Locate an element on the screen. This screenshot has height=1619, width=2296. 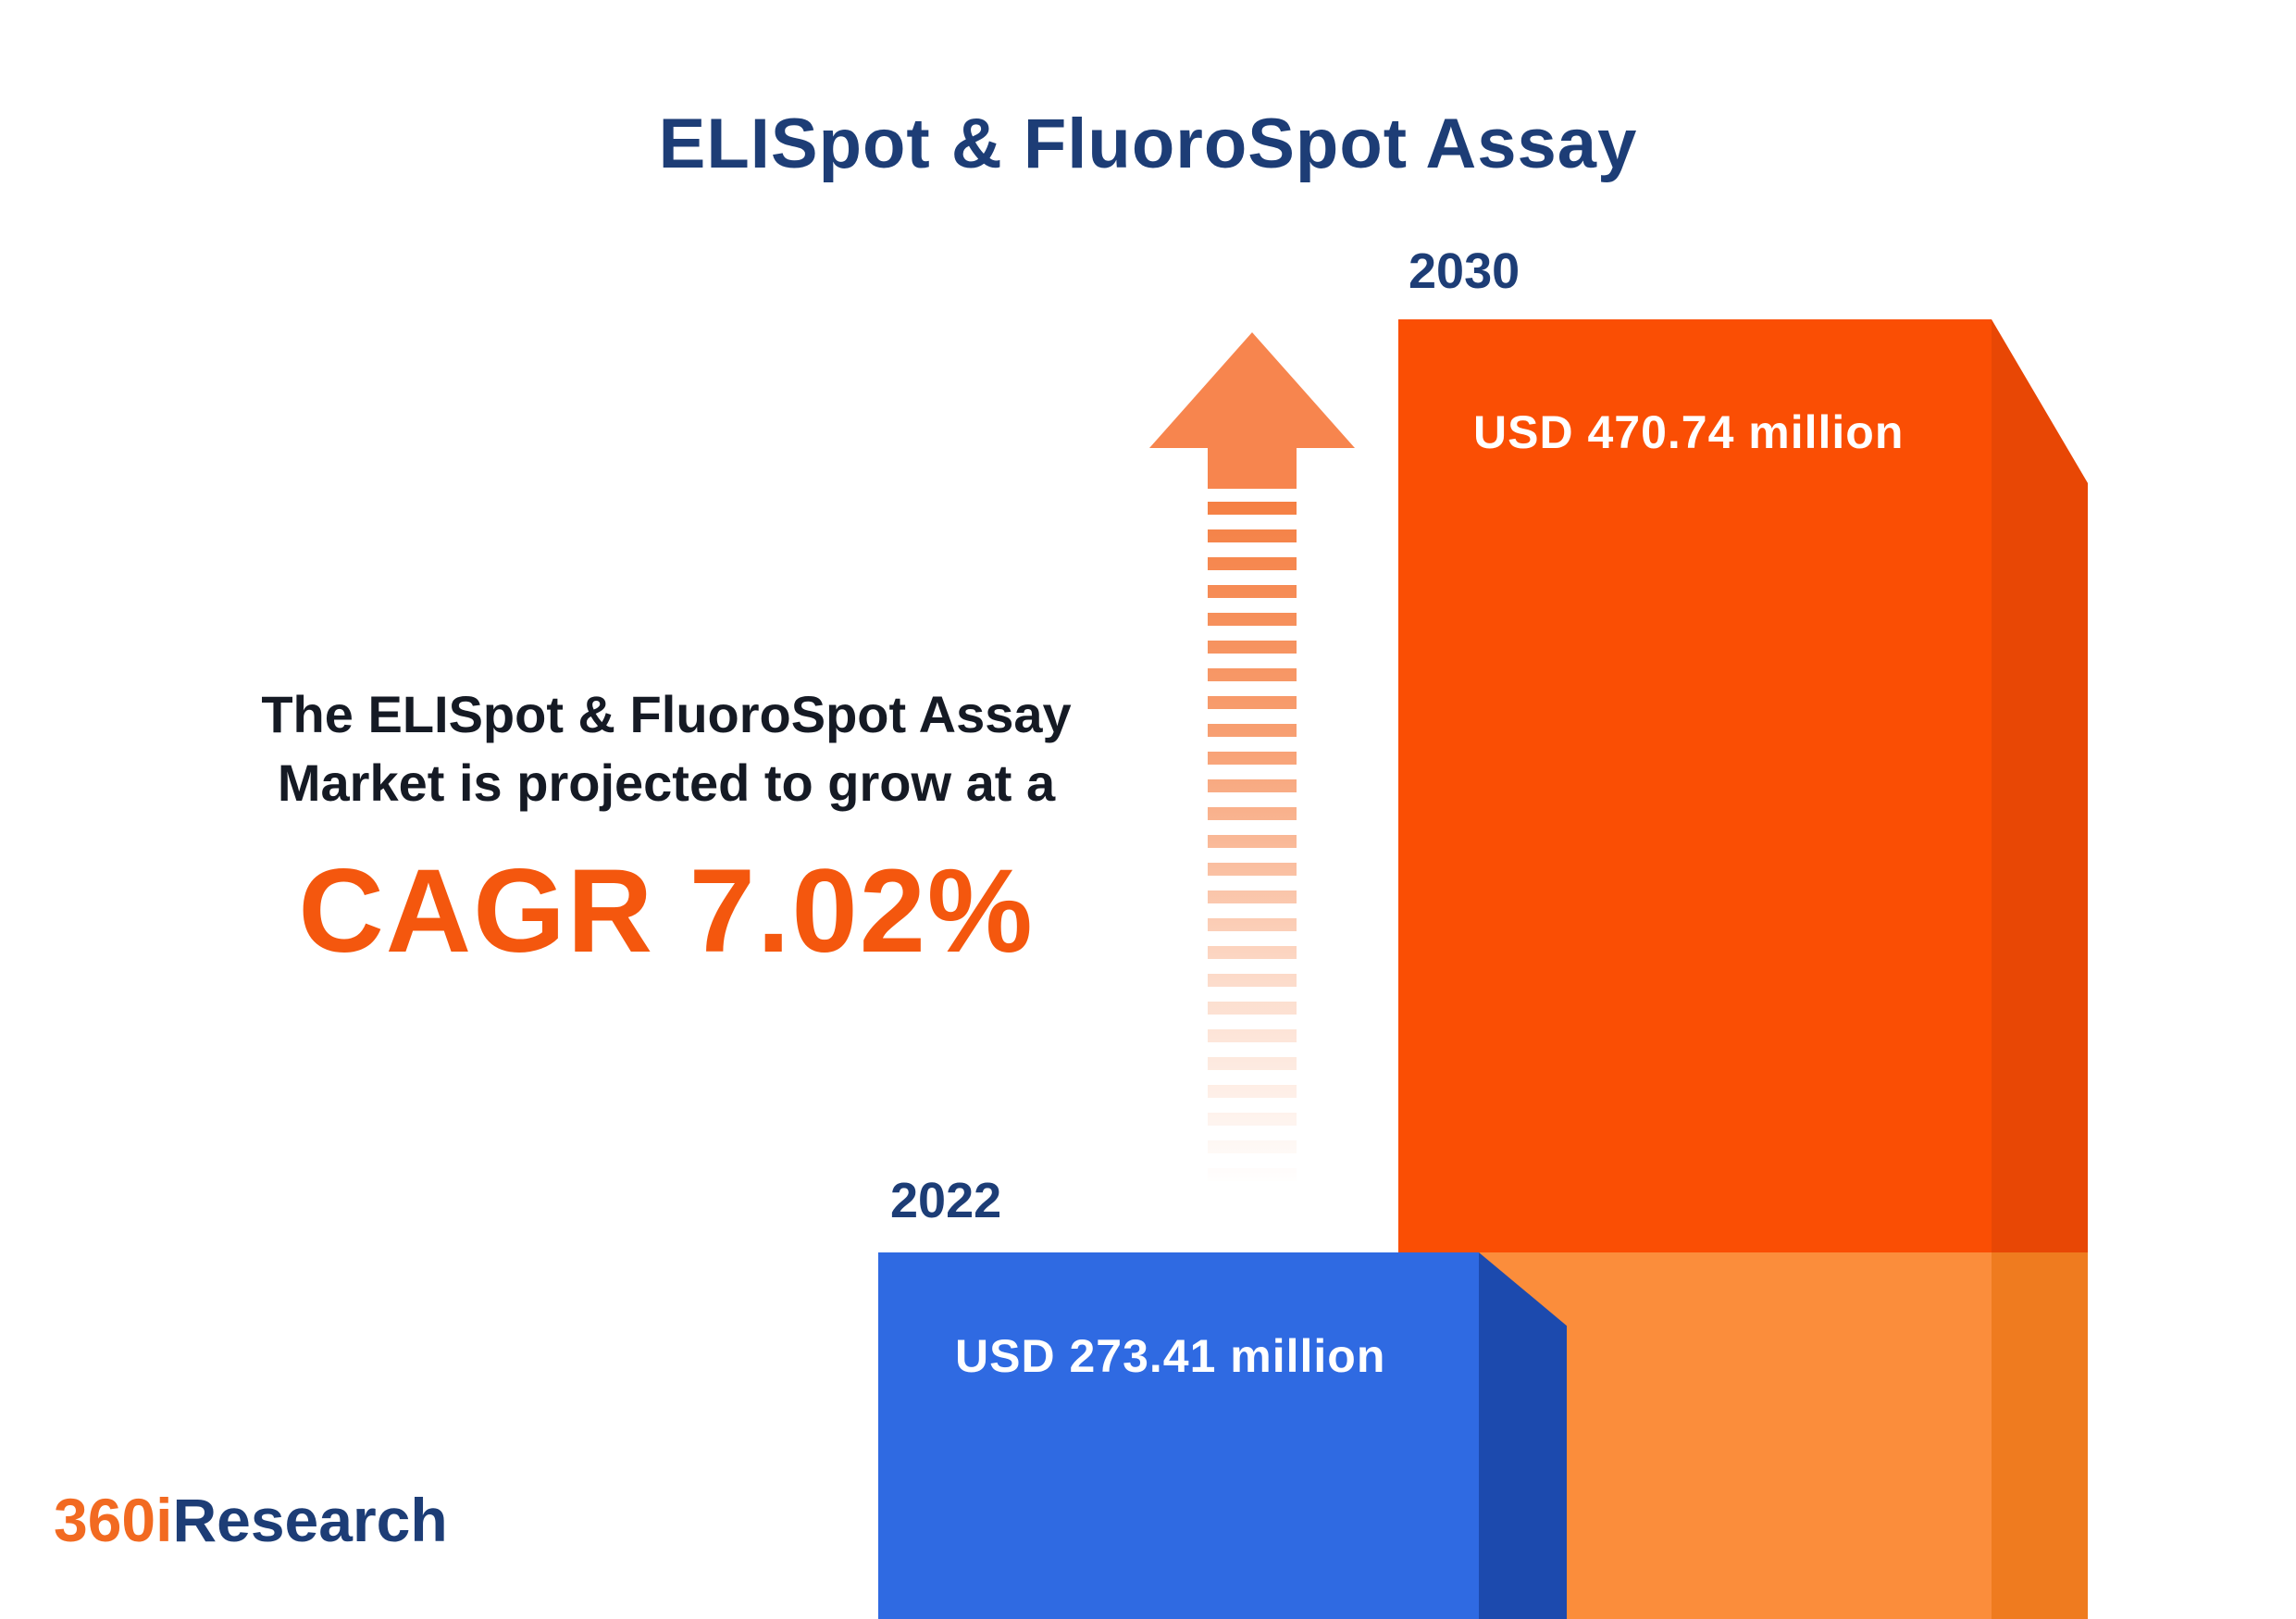
annotation-line-2: Market is projected to grow at a is located at coordinates (666, 782).